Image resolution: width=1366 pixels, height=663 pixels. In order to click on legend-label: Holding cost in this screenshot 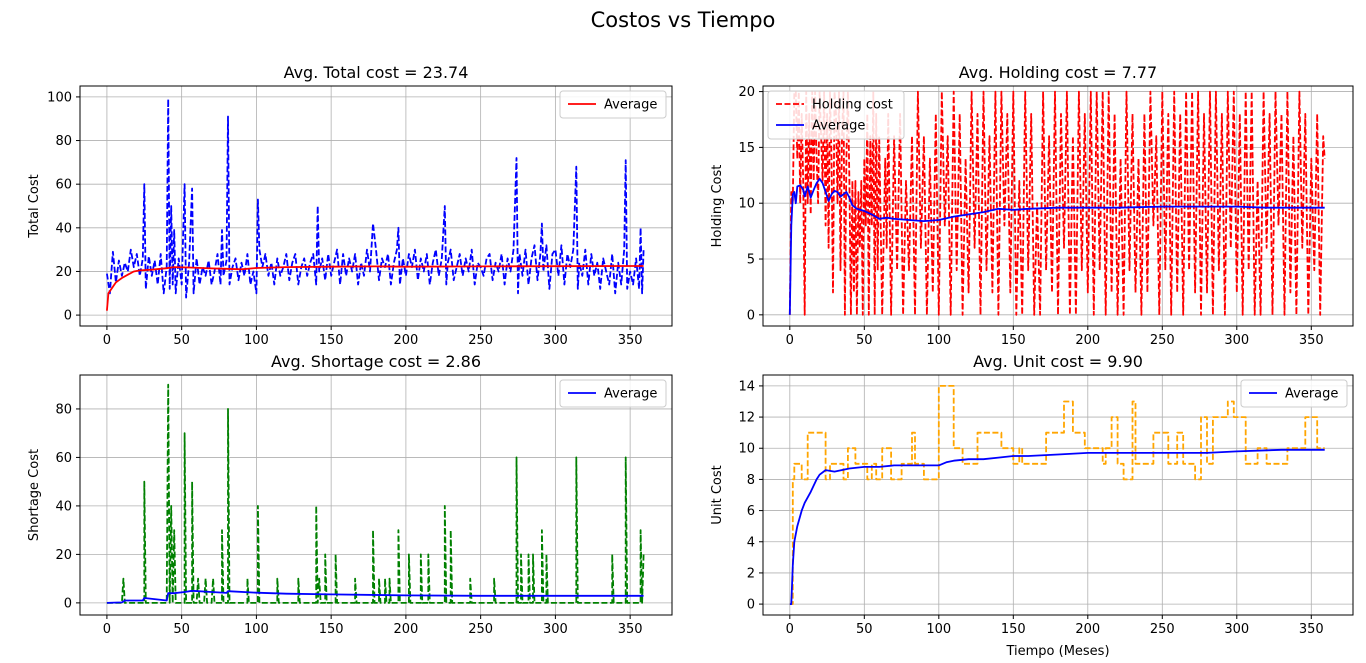, I will do `click(852, 105)`.